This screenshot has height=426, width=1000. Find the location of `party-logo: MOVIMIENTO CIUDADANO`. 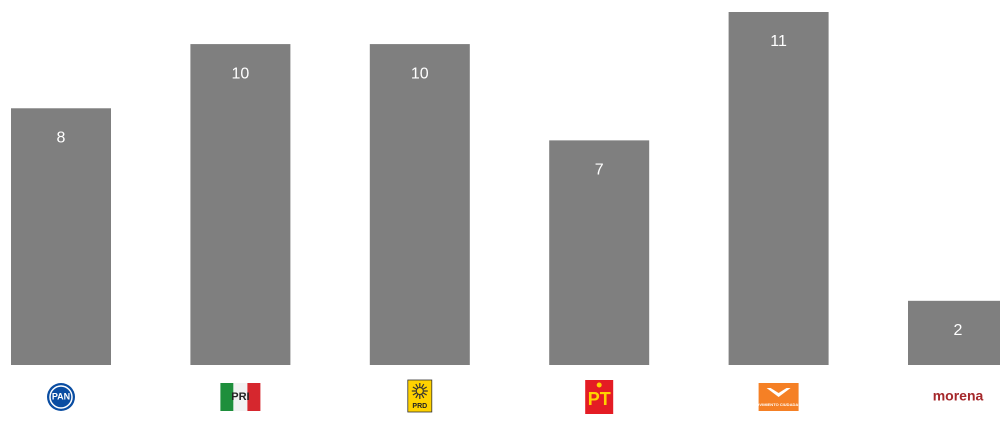

party-logo: MOVIMIENTO CIUDADANO is located at coordinates (778, 397).